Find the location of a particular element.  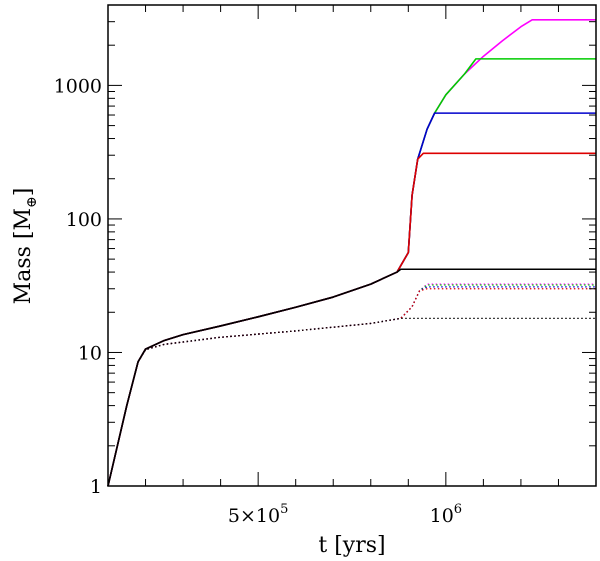

x-tick-label: 106 is located at coordinates (446, 514).